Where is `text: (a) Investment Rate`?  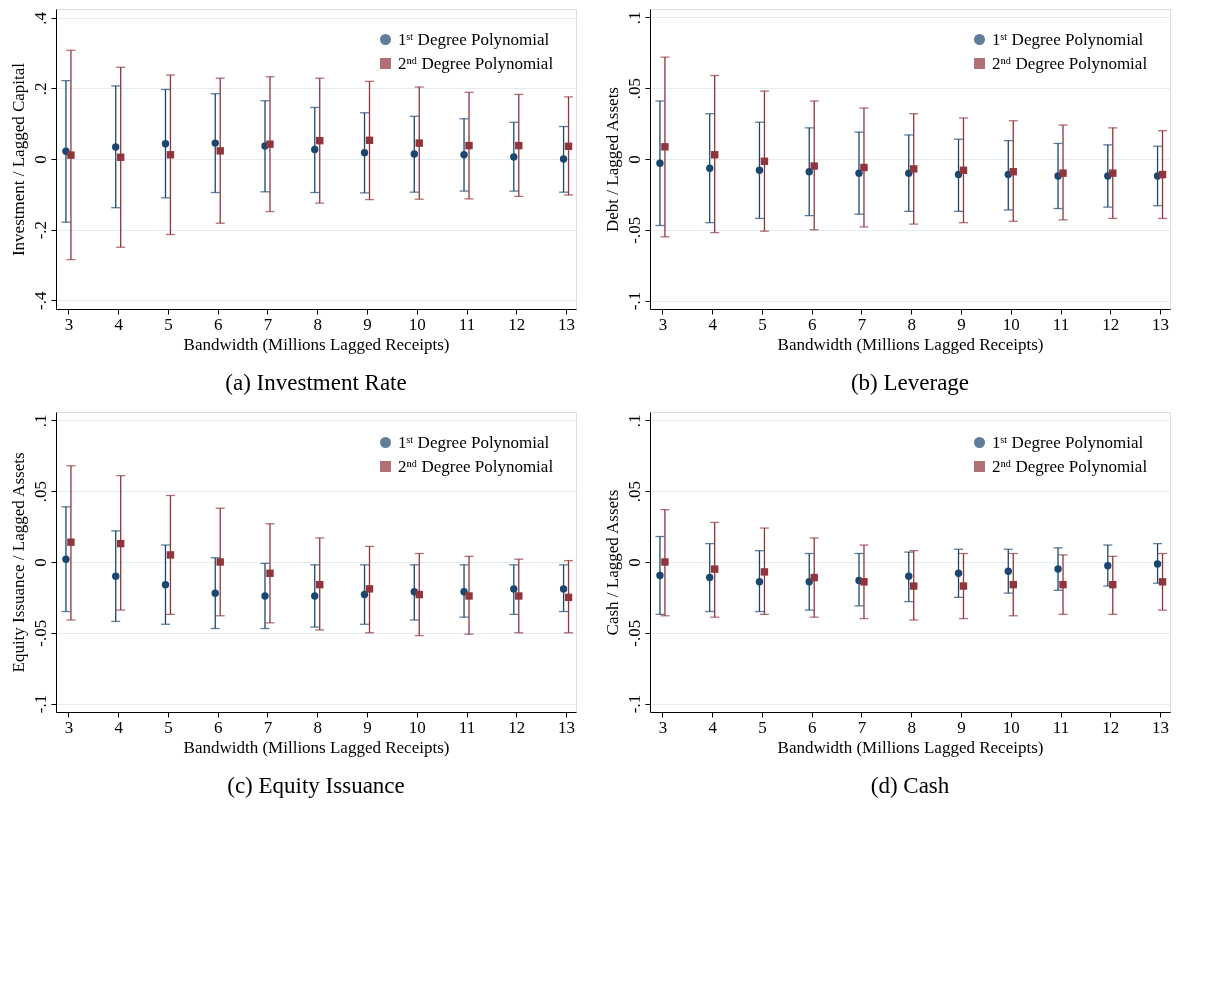 text: (a) Investment Rate is located at coordinates (316, 382).